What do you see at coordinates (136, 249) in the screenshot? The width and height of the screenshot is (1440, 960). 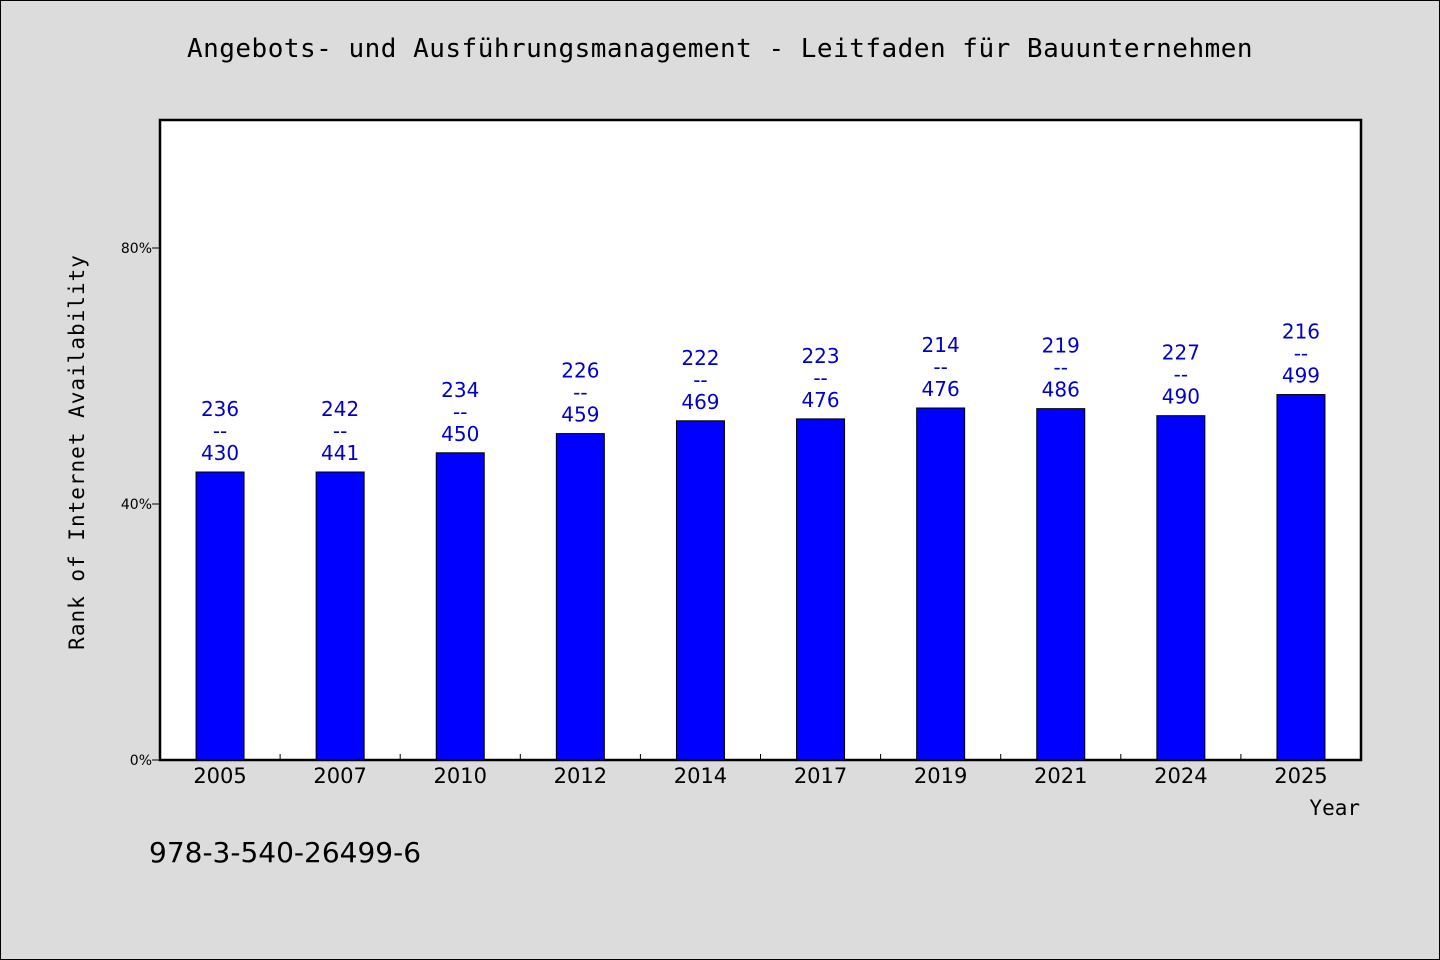 I see `y-tick-label: 80%` at bounding box center [136, 249].